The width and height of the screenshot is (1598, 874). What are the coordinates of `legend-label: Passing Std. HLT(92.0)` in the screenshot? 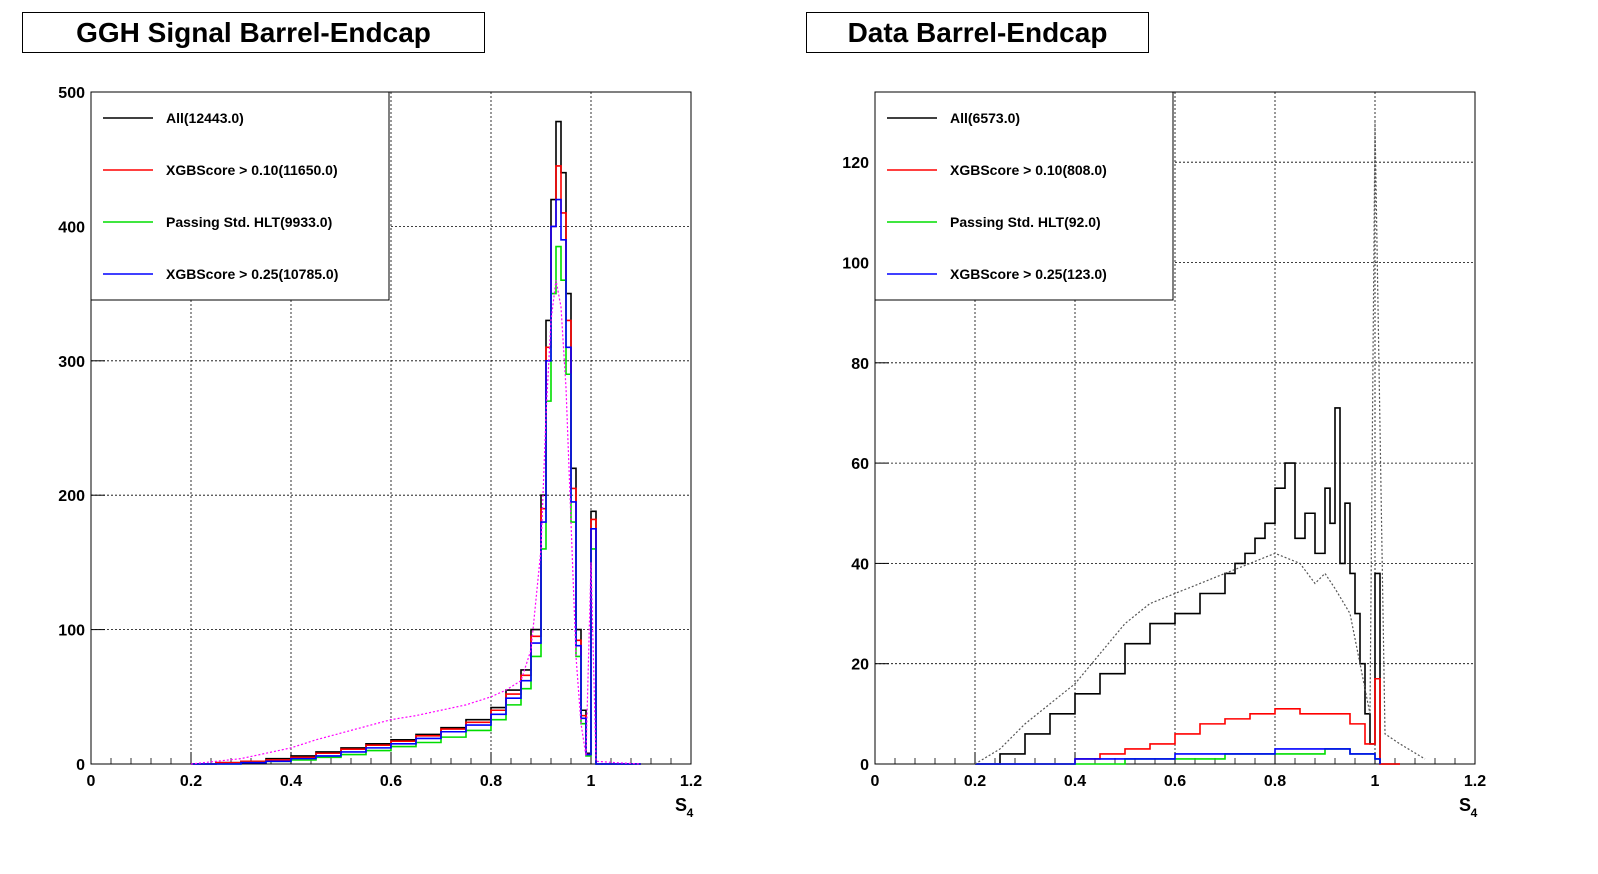 It's located at (1025, 222).